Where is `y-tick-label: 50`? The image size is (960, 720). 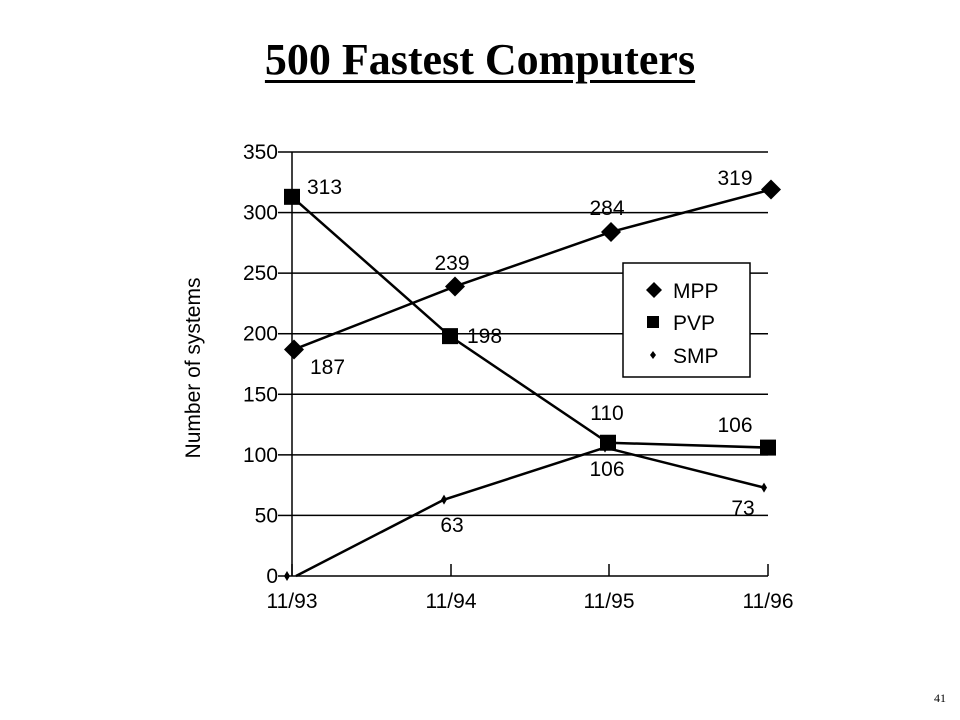 y-tick-label: 50 is located at coordinates (266, 515).